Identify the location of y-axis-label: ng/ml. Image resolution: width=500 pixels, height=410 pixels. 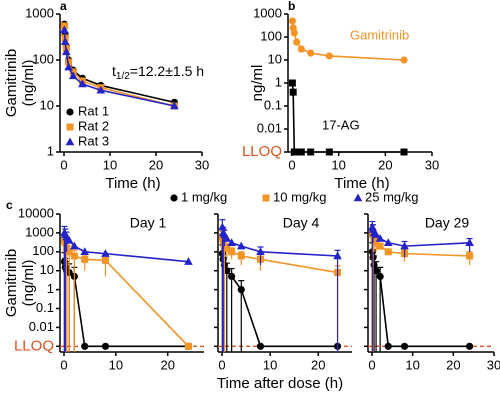
(257, 83).